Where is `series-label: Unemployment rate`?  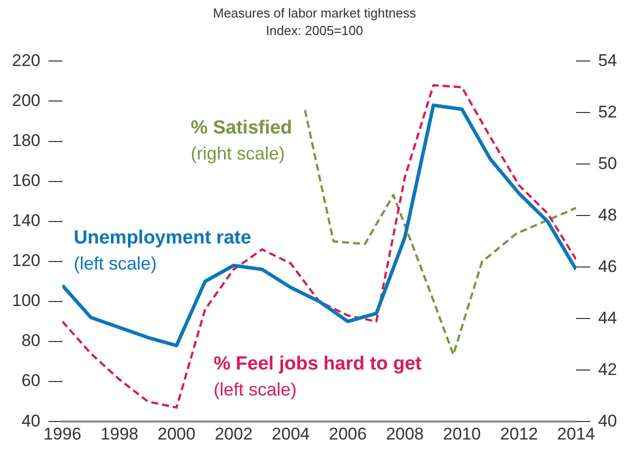
series-label: Unemployment rate is located at coordinates (163, 237).